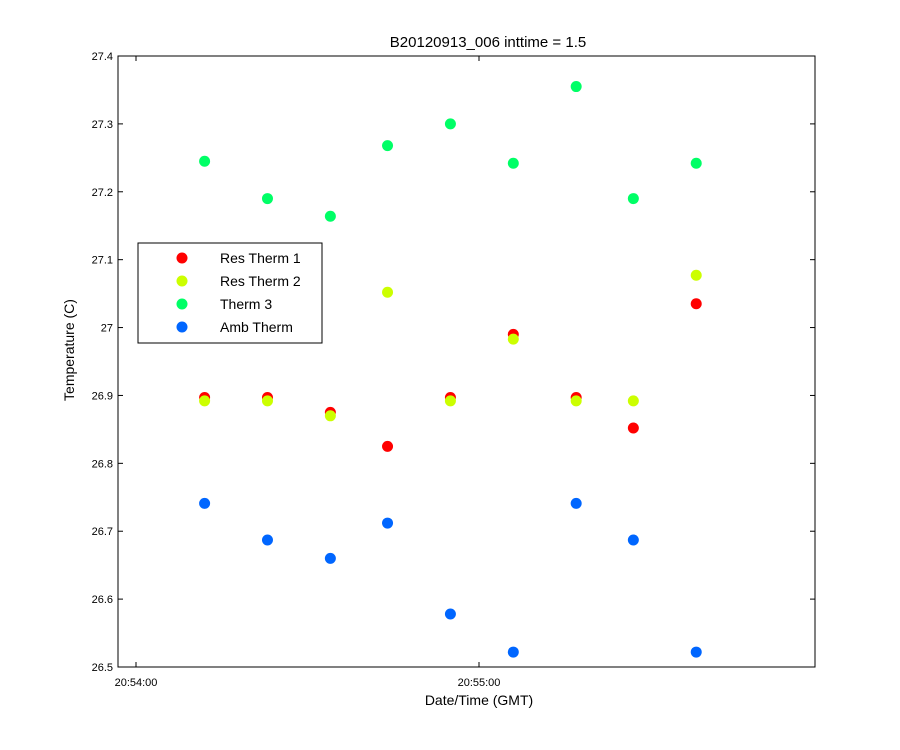  Describe the element at coordinates (102, 57) in the screenshot. I see `y-tick-label: 27.4` at that location.